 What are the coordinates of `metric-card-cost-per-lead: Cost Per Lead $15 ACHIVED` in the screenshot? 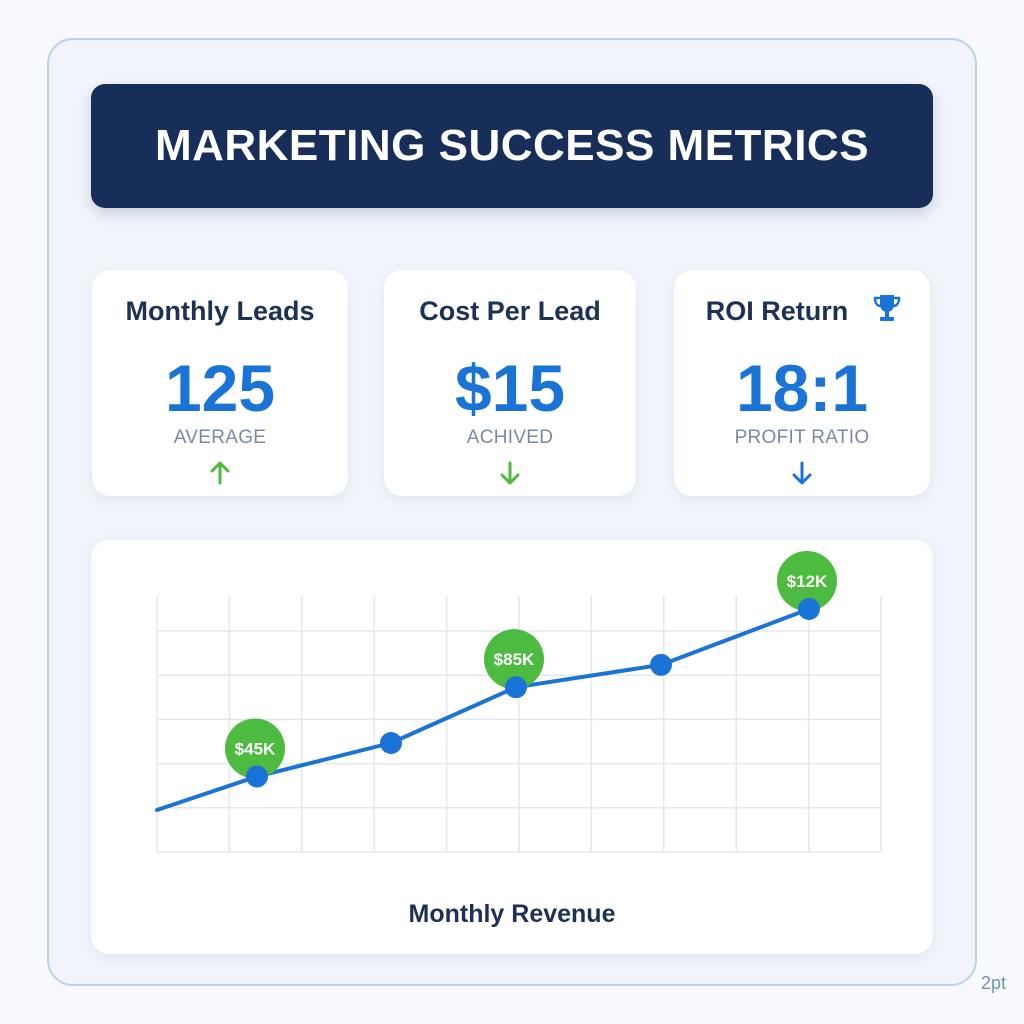 It's located at (510, 383).